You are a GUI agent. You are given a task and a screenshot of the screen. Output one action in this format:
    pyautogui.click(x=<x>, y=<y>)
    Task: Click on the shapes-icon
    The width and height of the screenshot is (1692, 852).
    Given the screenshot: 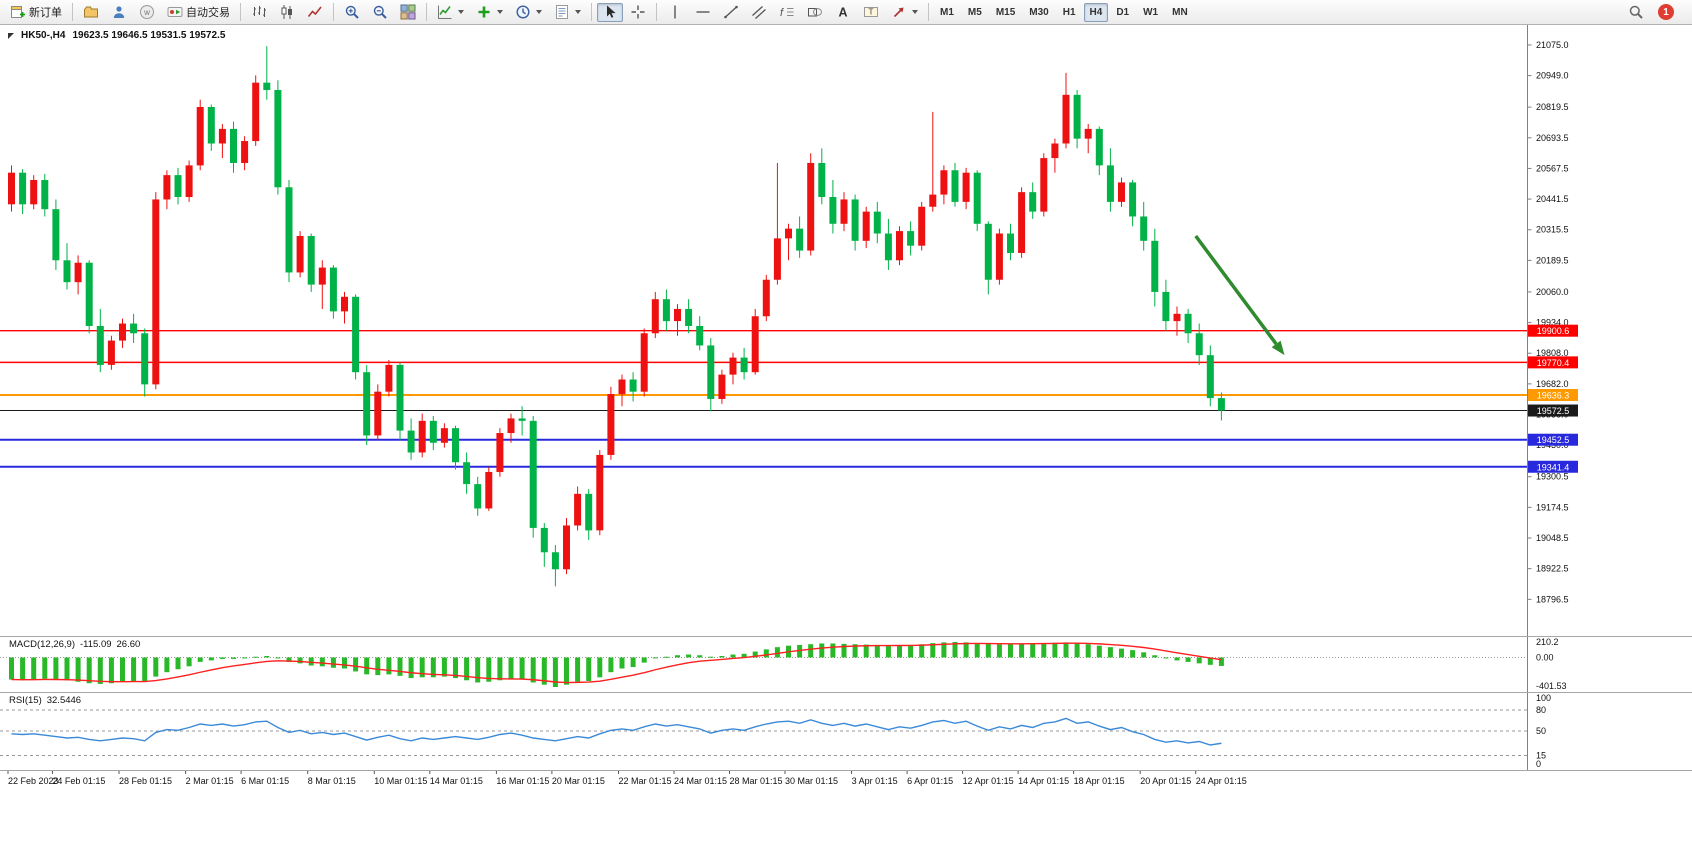 What is the action you would take?
    pyautogui.click(x=815, y=12)
    